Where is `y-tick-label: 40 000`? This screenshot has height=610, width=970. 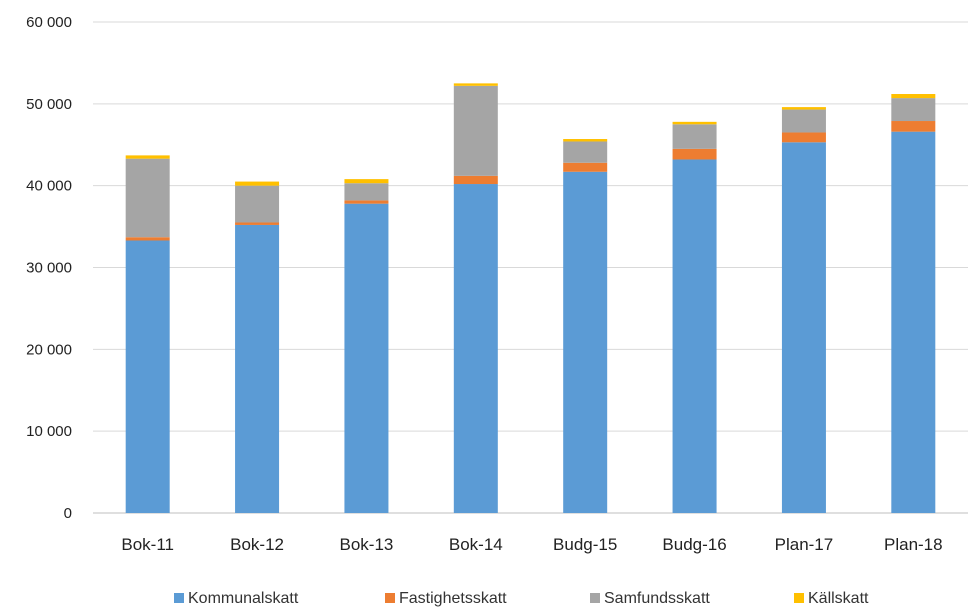
y-tick-label: 40 000 is located at coordinates (49, 186).